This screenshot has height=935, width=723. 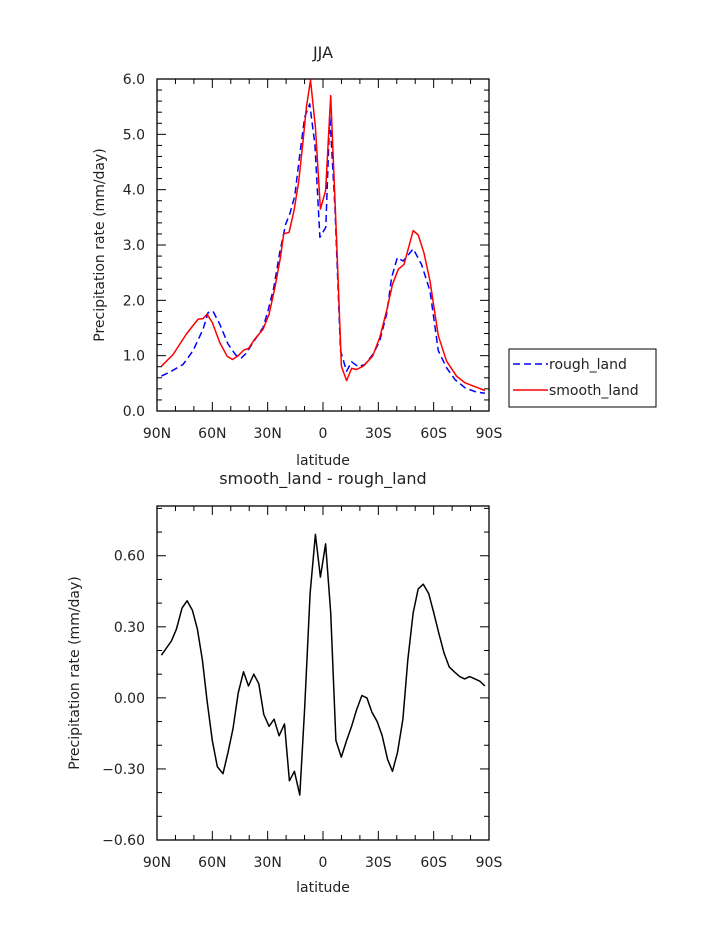 What do you see at coordinates (134, 357) in the screenshot?
I see `y-tick-label: 1.0` at bounding box center [134, 357].